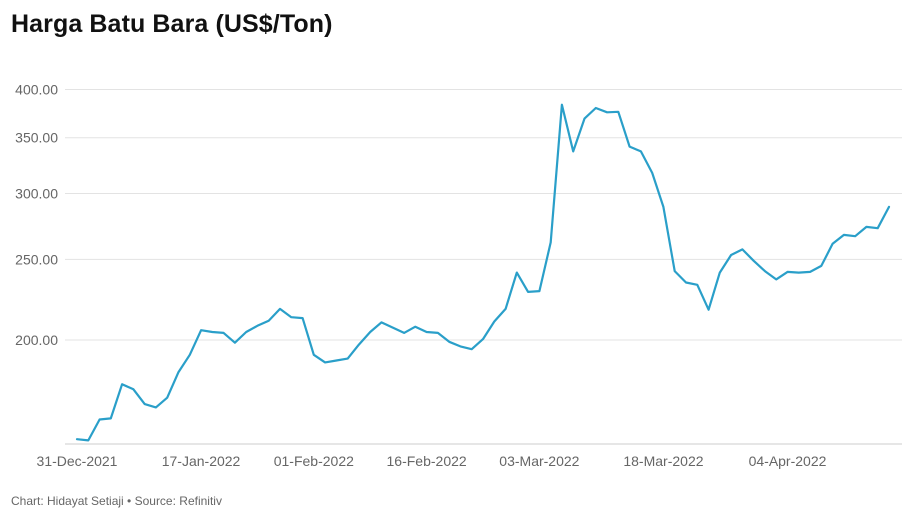 This screenshot has height=532, width=919. I want to click on y-tick-label: 250.00, so click(36, 259).